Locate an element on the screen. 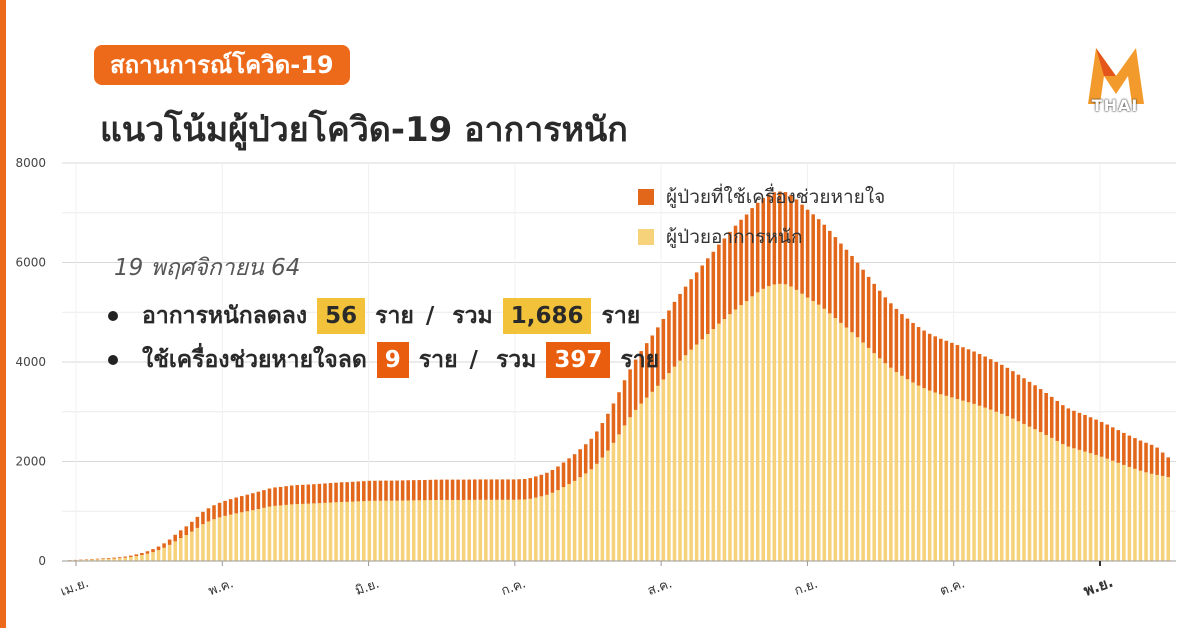 This screenshot has height=628, width=1200. ventilator-change-value: 9 is located at coordinates (392, 360).